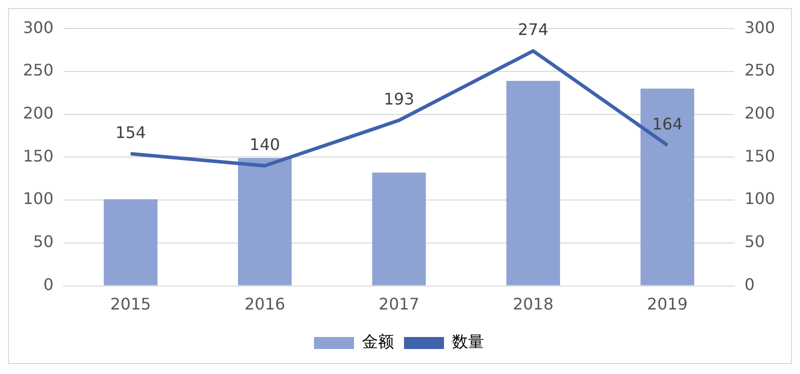  What do you see at coordinates (38, 198) in the screenshot?
I see `y-tick-label: 100` at bounding box center [38, 198].